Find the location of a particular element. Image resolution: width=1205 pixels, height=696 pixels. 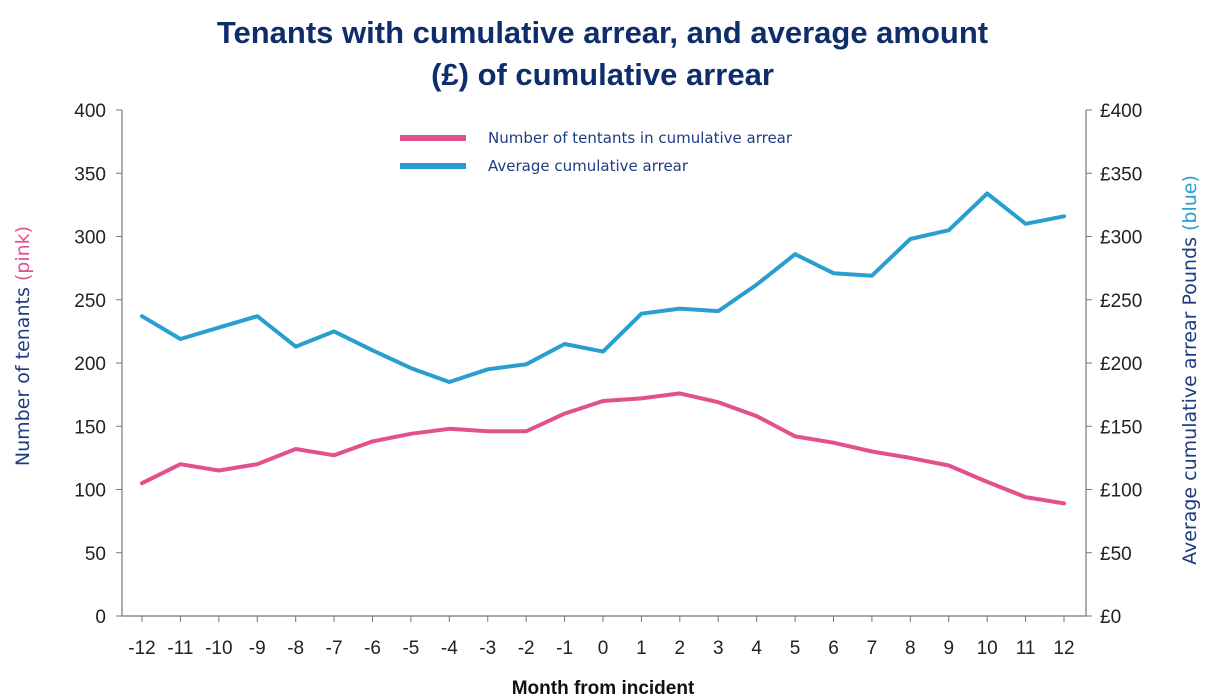

x-tick-label: 7 is located at coordinates (872, 648).